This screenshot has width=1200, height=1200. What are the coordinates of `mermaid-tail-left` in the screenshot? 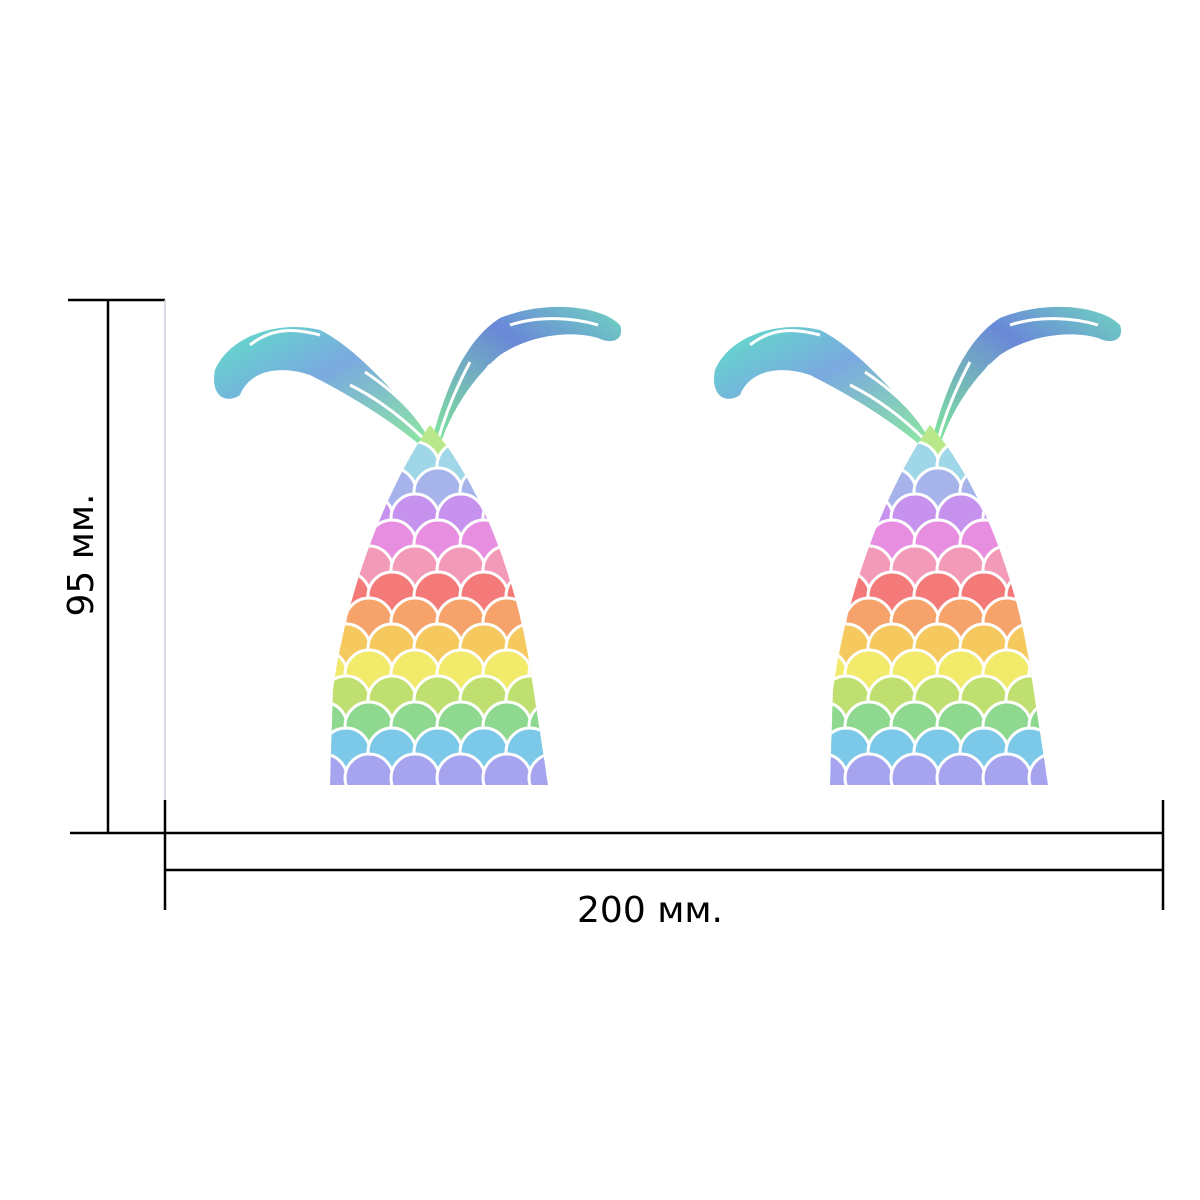 It's located at (417, 554).